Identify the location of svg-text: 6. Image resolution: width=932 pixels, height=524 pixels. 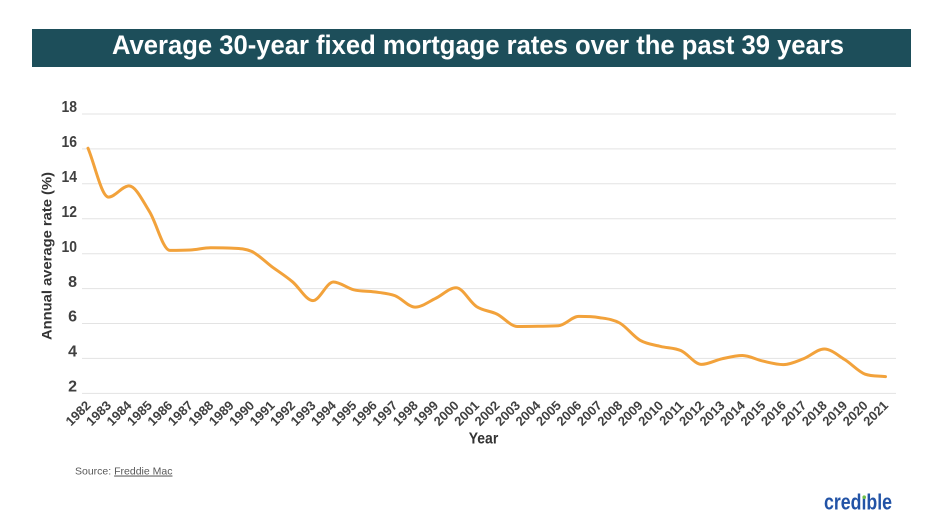
(72, 317).